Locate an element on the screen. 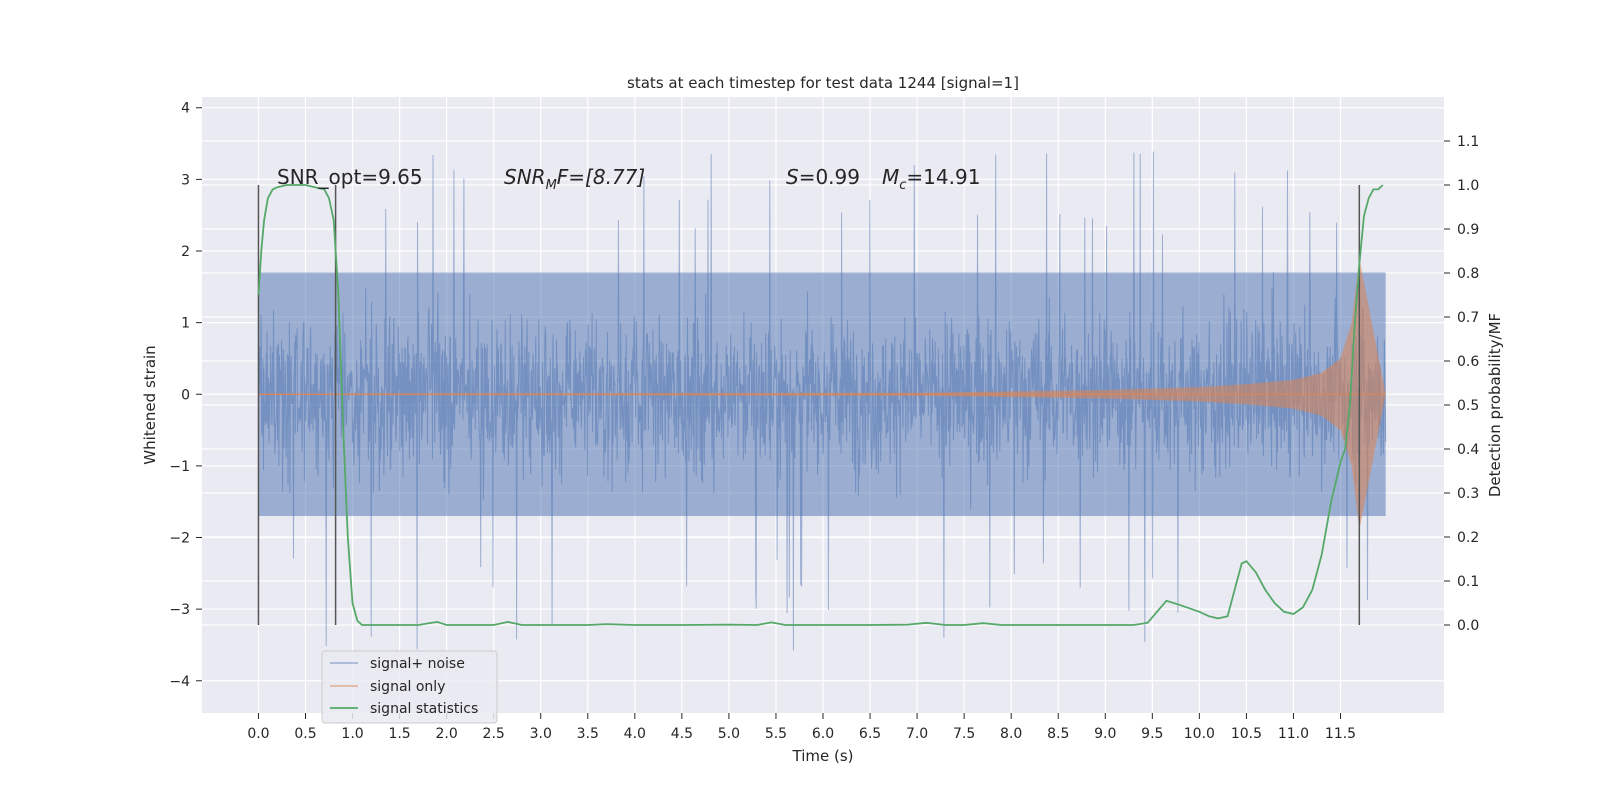 This screenshot has height=800, width=1600. x-tick-label-14: 7.0 is located at coordinates (917, 734).